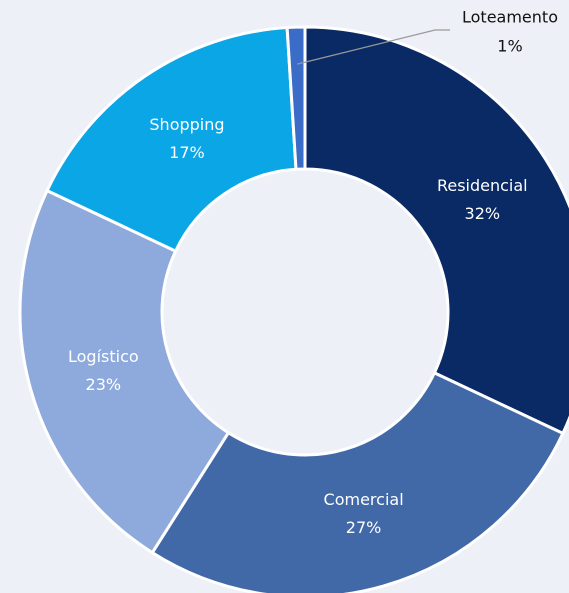 Image resolution: width=569 pixels, height=593 pixels. I want to click on slice-label: Residencial, so click(482, 185).